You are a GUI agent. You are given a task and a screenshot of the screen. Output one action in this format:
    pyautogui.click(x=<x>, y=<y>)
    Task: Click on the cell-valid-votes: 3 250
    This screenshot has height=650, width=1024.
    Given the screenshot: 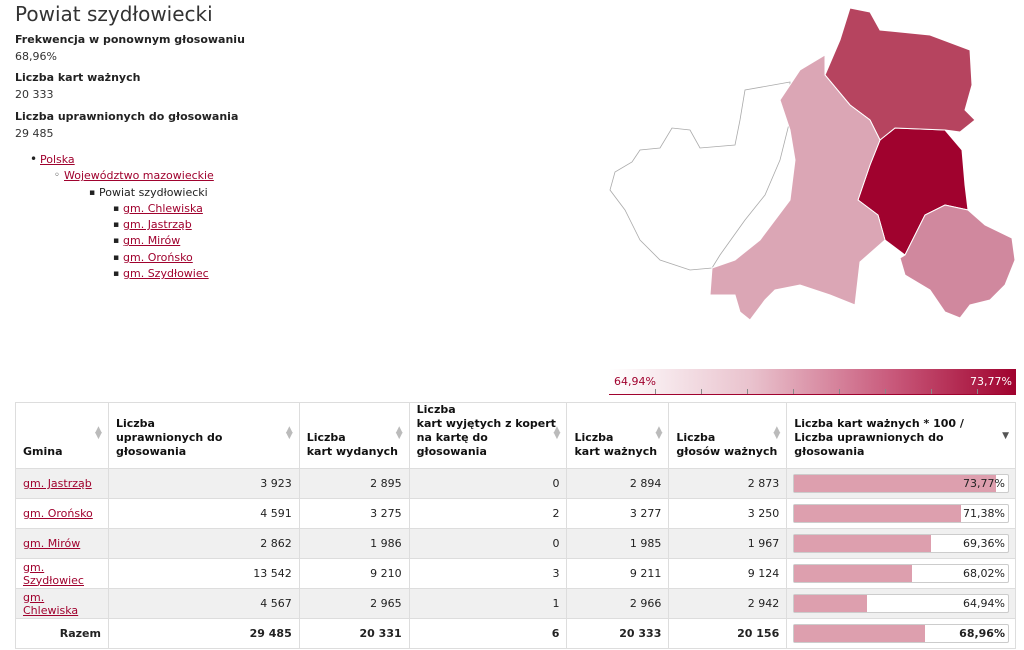 What is the action you would take?
    pyautogui.click(x=728, y=513)
    